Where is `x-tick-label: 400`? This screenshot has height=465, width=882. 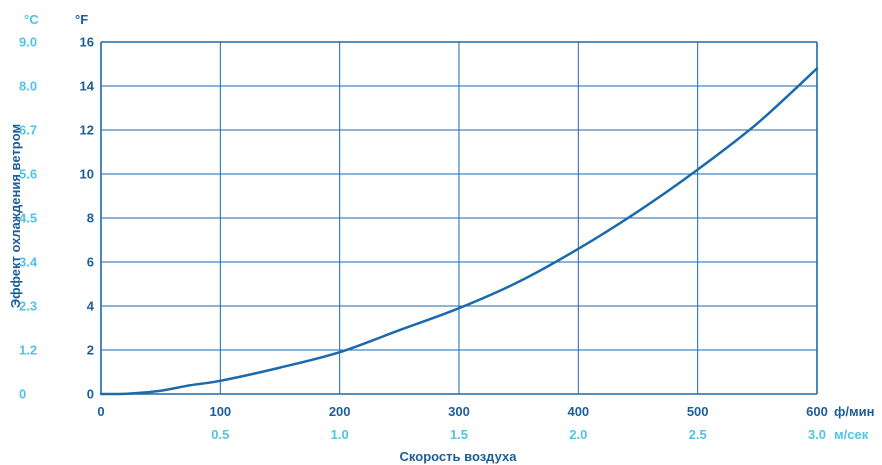 x-tick-label: 400 is located at coordinates (578, 411).